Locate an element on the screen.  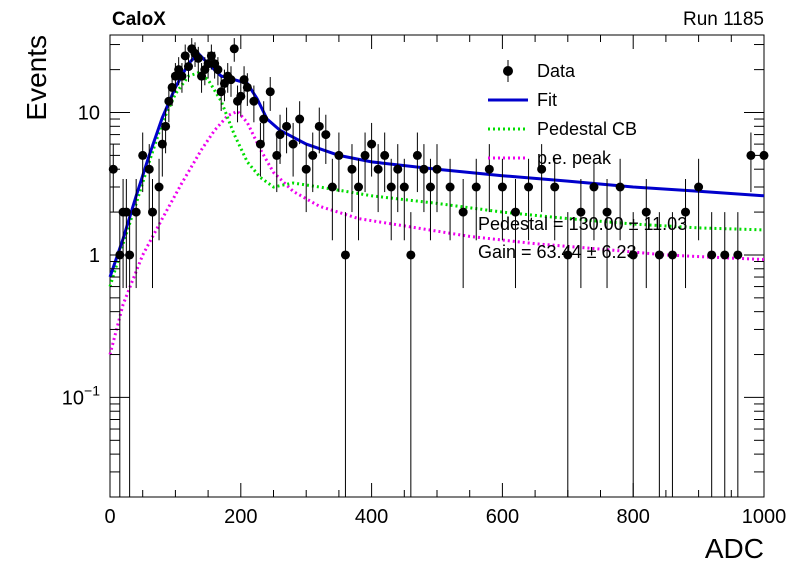
run-label: Run 1185 is located at coordinates (723, 19).